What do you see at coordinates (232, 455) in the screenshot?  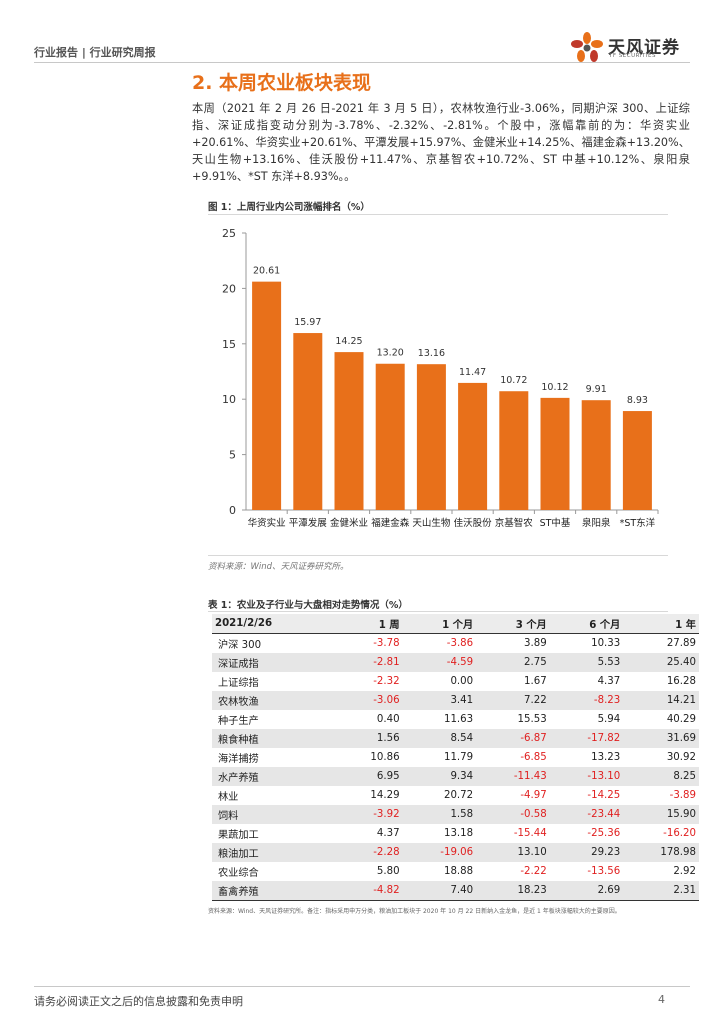 I see `y-tick-label: 5` at bounding box center [232, 455].